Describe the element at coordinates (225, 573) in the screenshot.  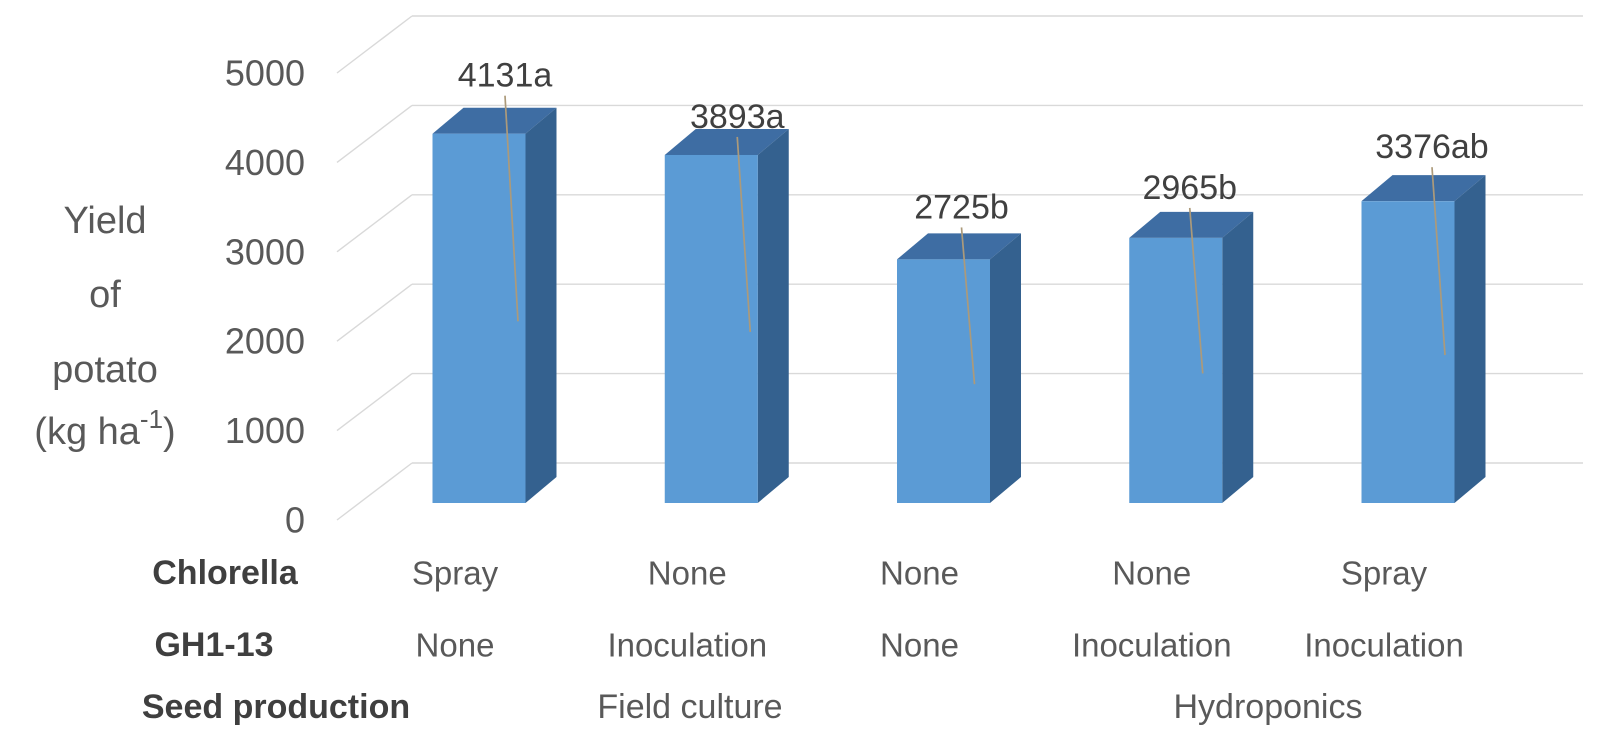
I see `category-row-header: Chlorella` at that location.